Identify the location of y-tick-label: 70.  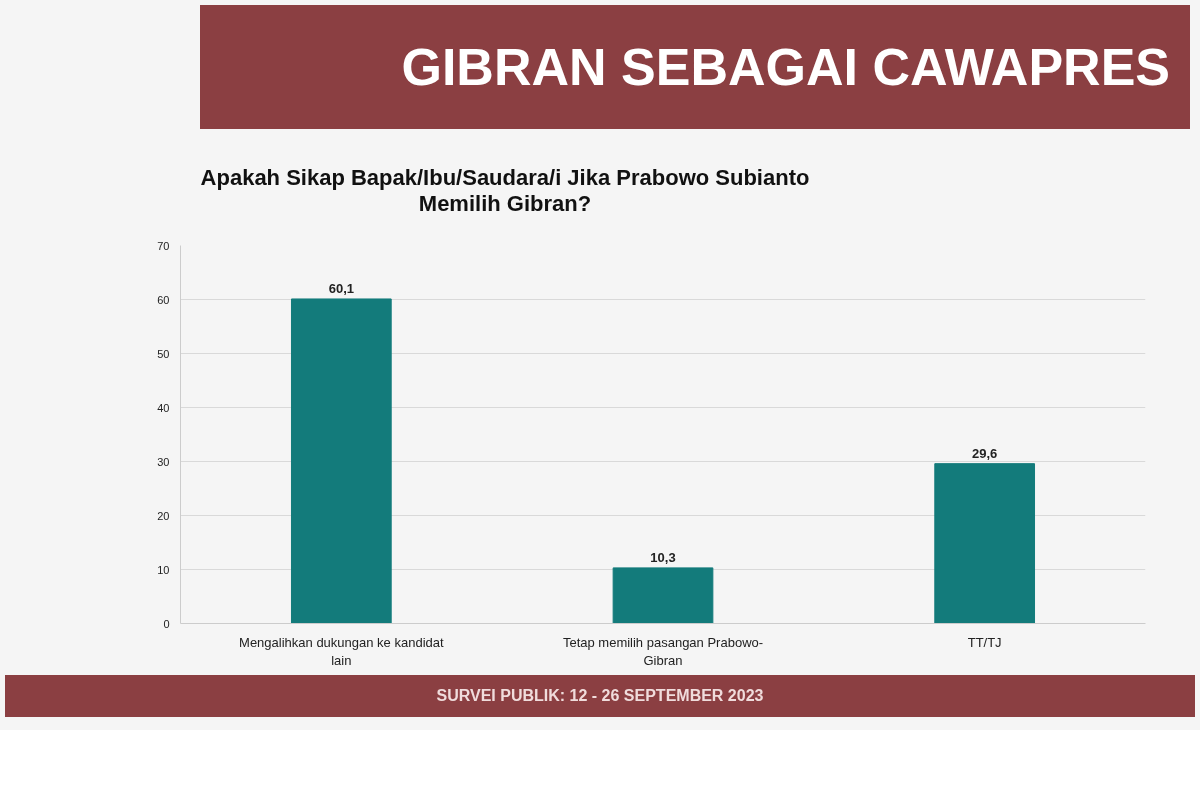
(163, 245).